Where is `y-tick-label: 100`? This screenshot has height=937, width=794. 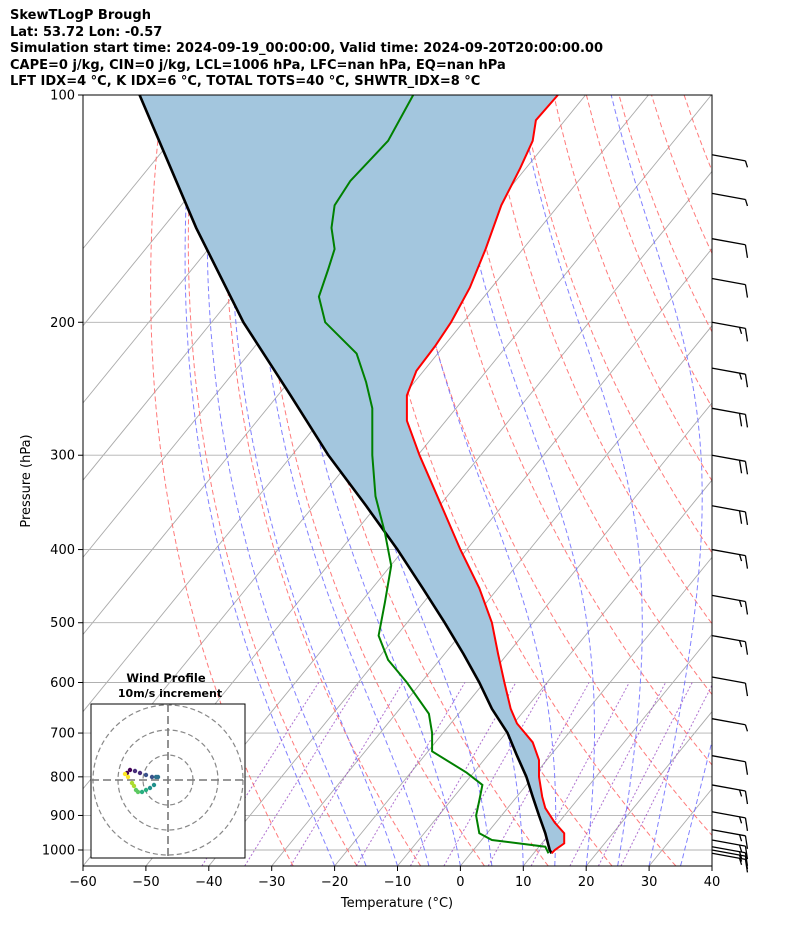
y-tick-label: 100 is located at coordinates (62, 96).